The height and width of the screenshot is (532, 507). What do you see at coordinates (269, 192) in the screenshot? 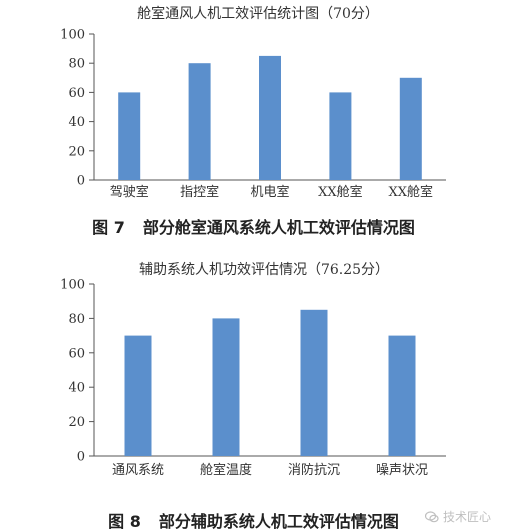
I see `x-category-label: 机电室` at bounding box center [269, 192].